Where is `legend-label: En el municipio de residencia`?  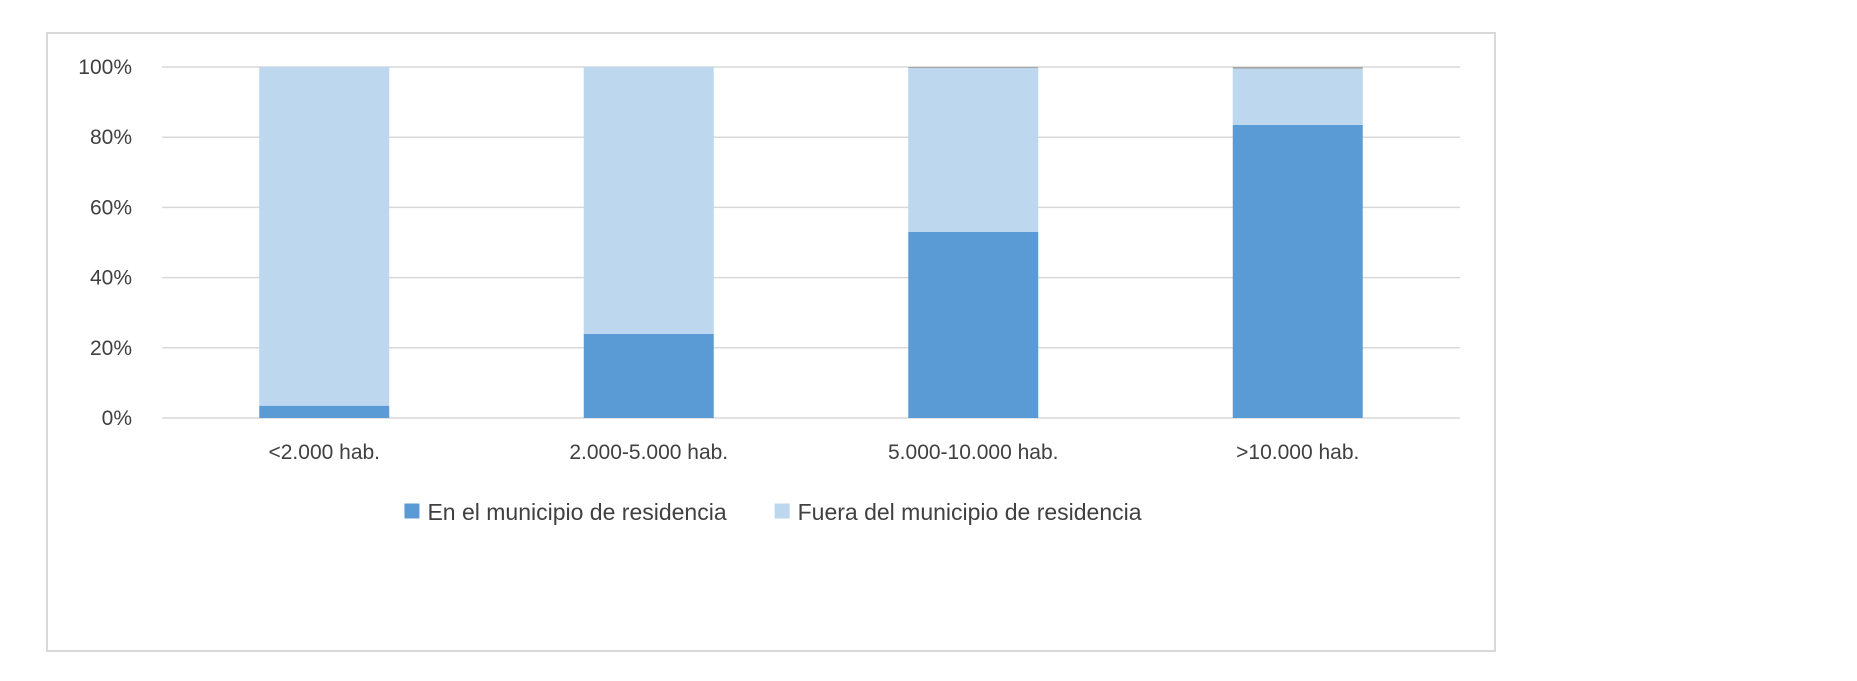
legend-label: En el municipio de residencia is located at coordinates (576, 512).